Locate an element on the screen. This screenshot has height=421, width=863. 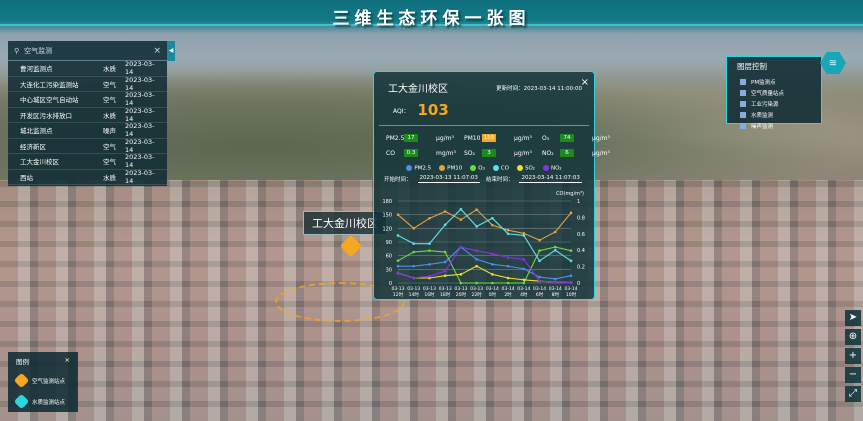
navigate-icon: ➤ is located at coordinates (853, 318).